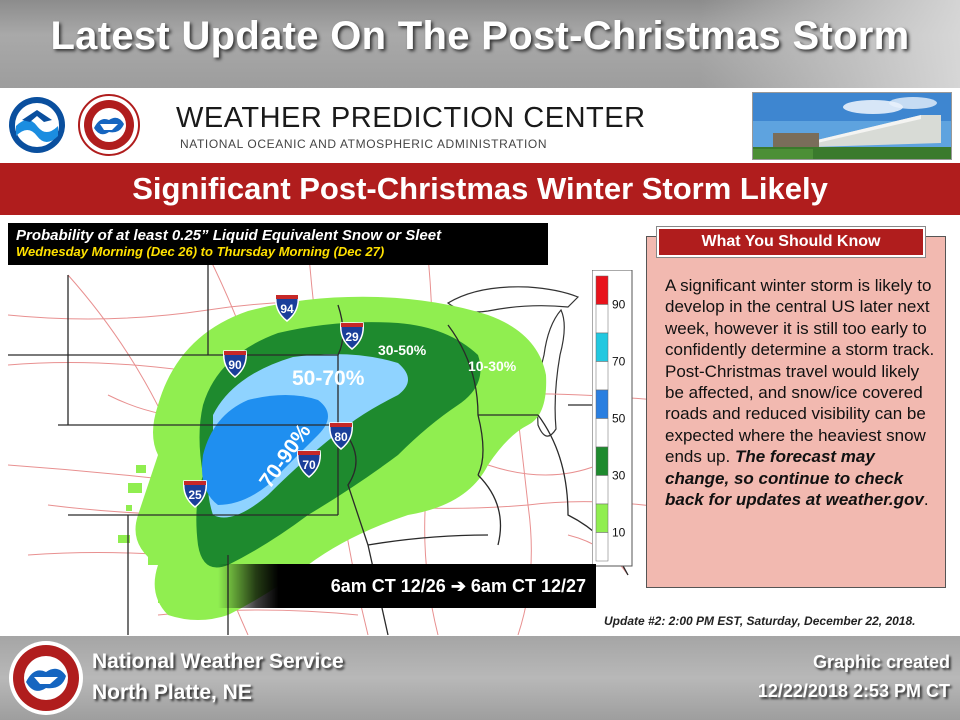  Describe the element at coordinates (513, 299) in the screenshot. I see `lake-superior` at that location.